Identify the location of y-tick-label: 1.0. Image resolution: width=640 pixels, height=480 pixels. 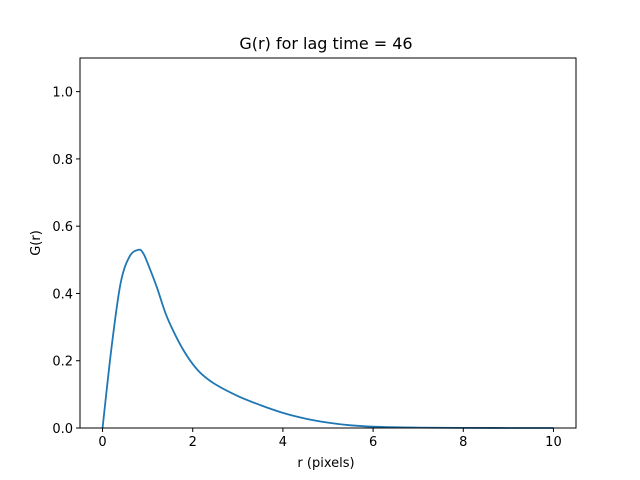
(62, 93).